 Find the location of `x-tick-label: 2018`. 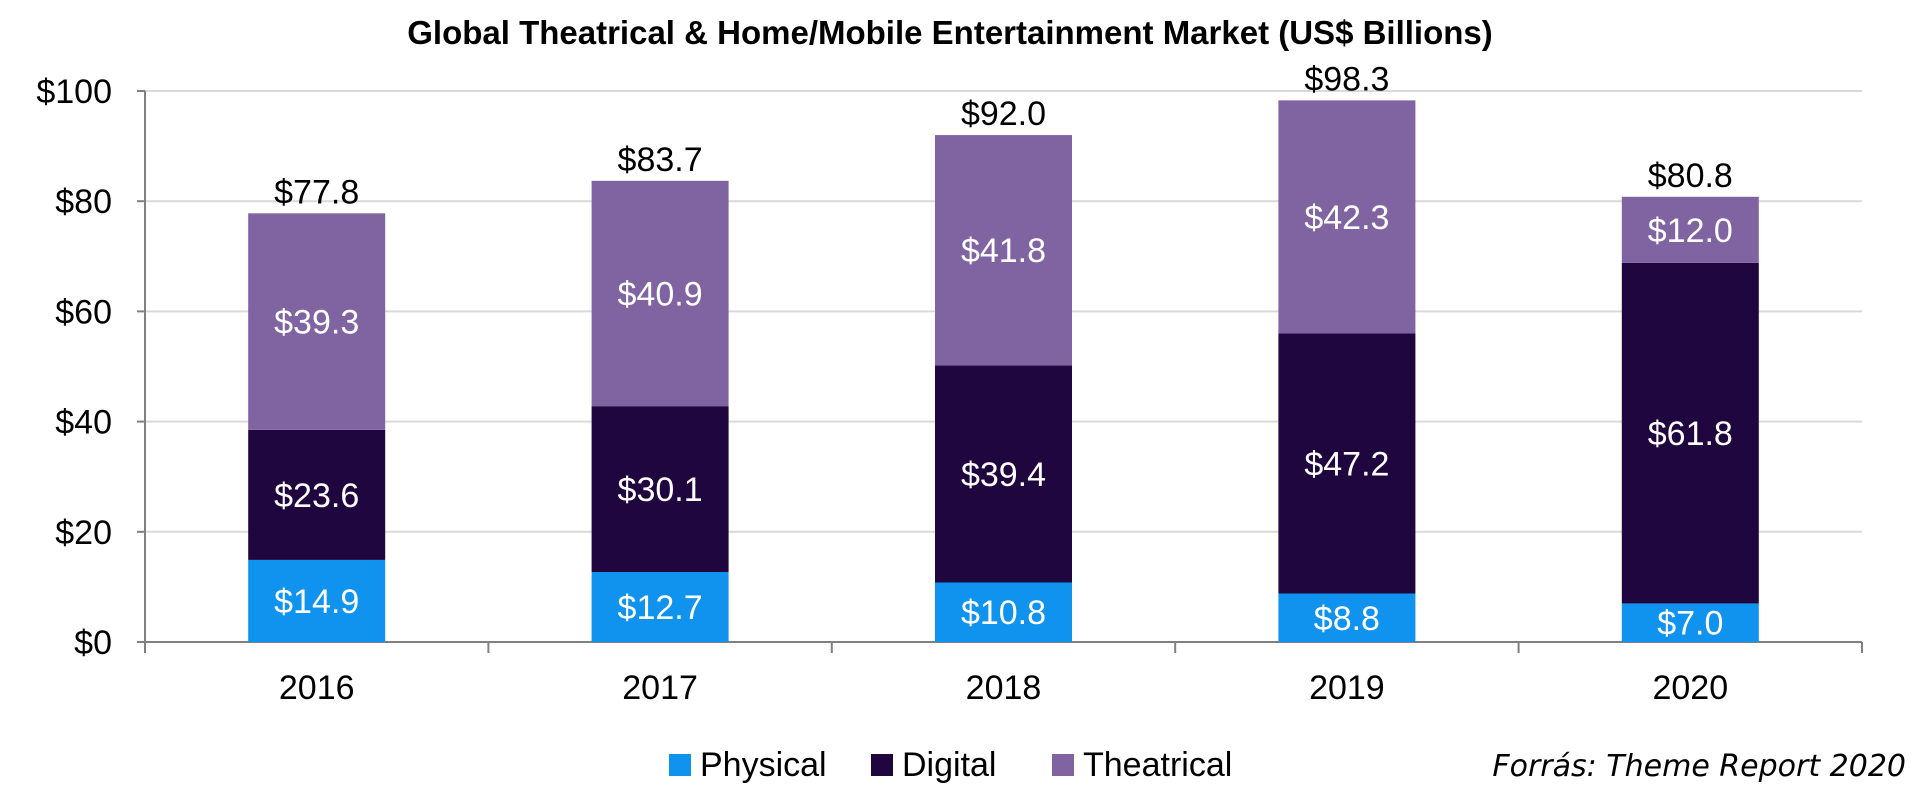

x-tick-label: 2018 is located at coordinates (1004, 688).